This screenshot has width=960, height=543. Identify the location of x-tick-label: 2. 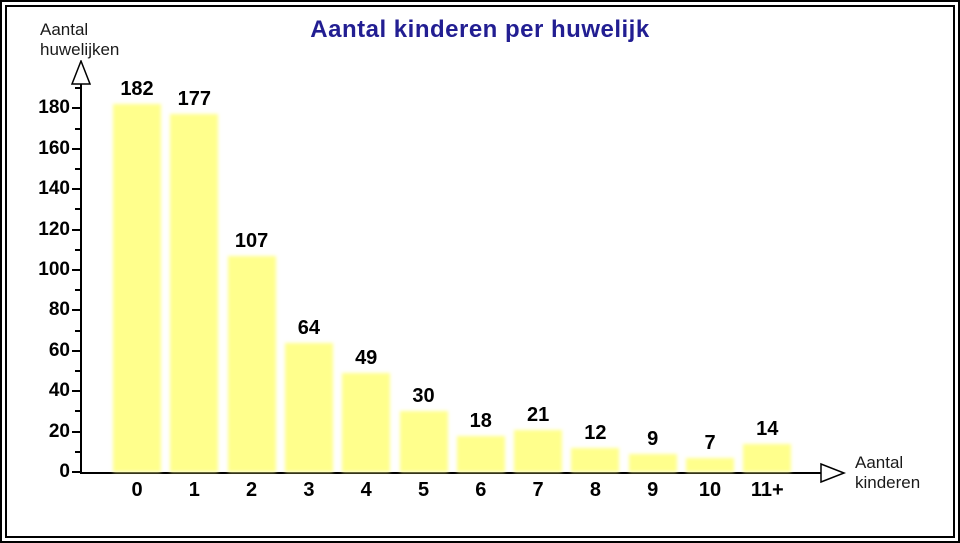
(252, 490).